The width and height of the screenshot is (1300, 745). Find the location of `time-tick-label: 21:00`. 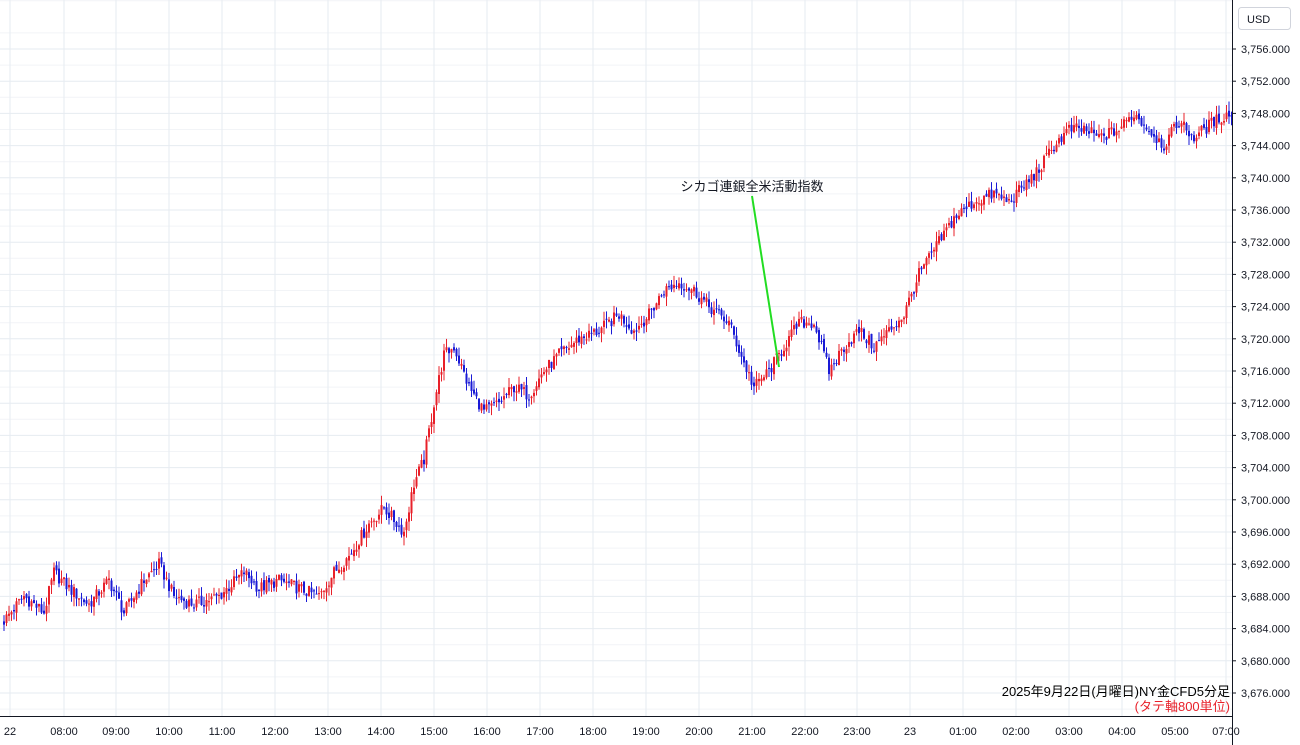

time-tick-label: 21:00 is located at coordinates (752, 732).